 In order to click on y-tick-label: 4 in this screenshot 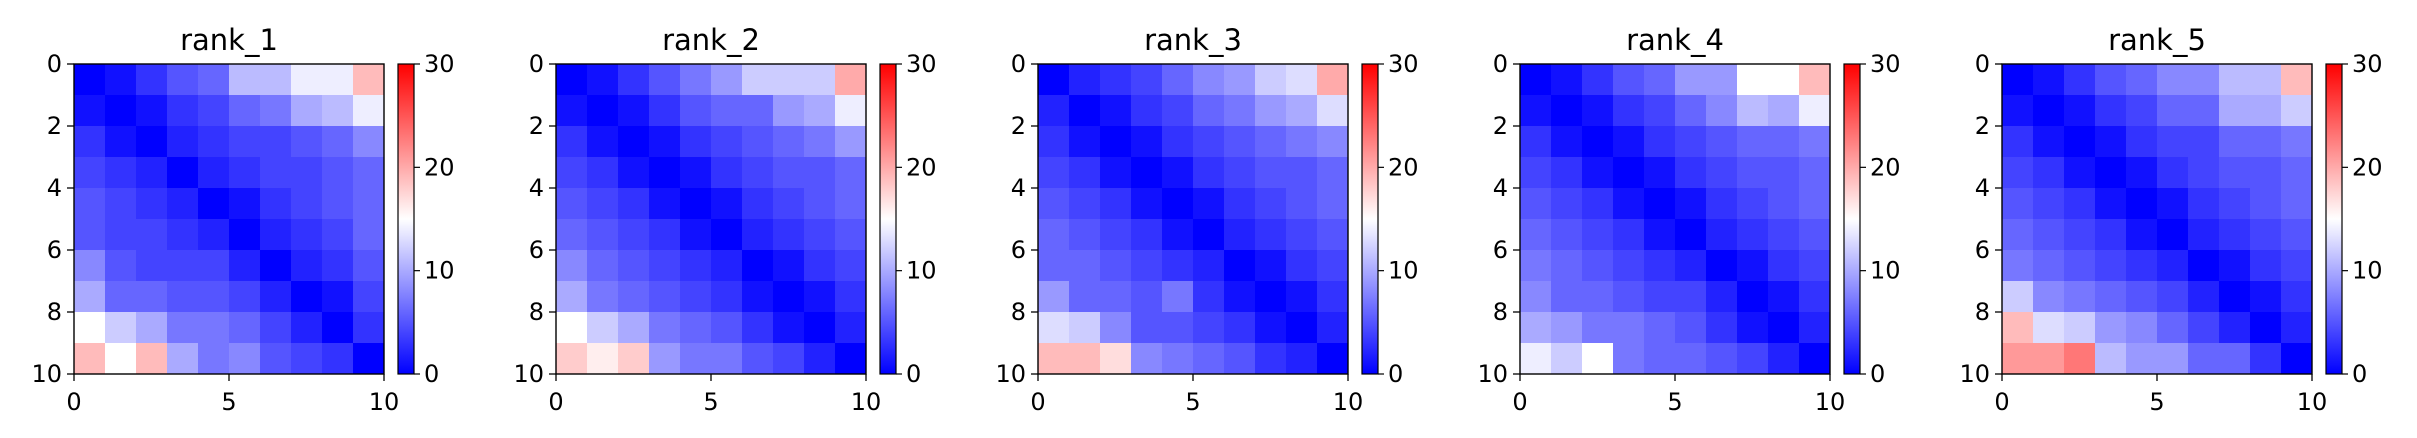, I will do `click(1982, 188)`.